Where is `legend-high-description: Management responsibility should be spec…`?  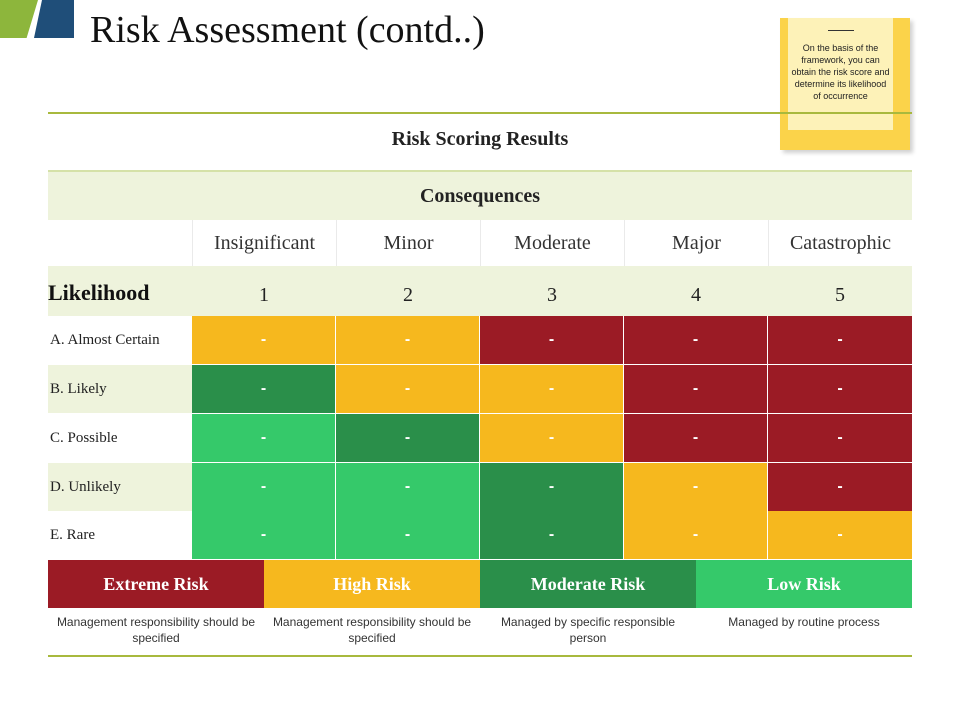 legend-high-description: Management responsibility should be spec… is located at coordinates (372, 630).